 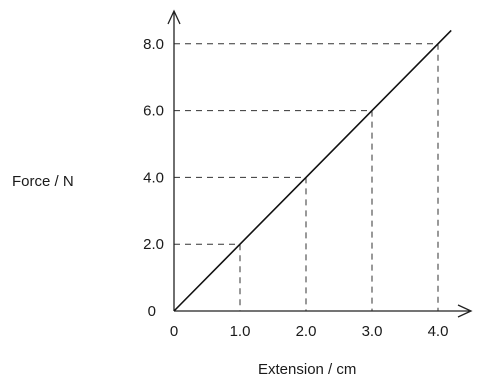 I want to click on x-tick-label: 1.0, so click(x=240, y=331).